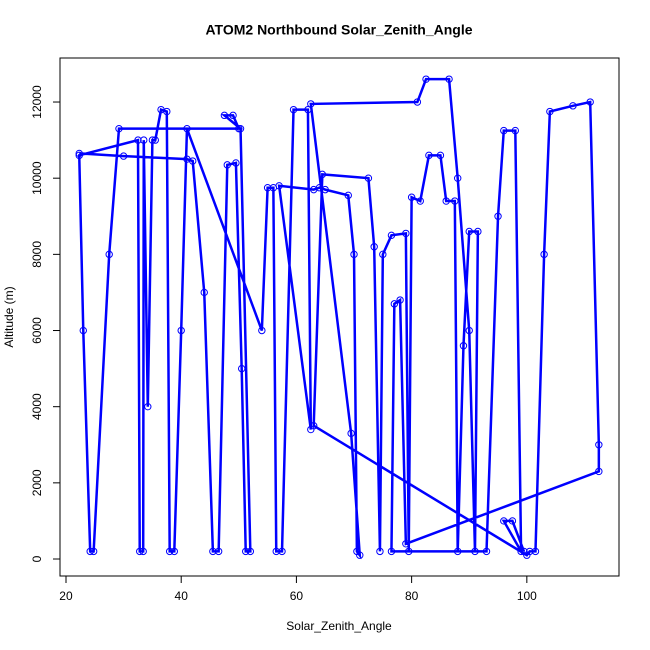 Image resolution: width=650 pixels, height=650 pixels. Describe the element at coordinates (182, 596) in the screenshot. I see `x-tick-label: 40` at that location.